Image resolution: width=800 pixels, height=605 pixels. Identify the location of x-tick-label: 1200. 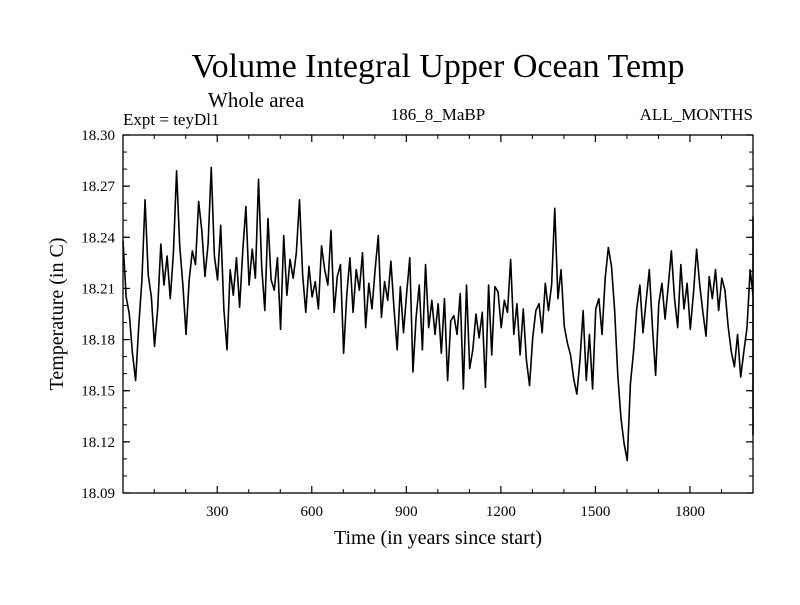
(501, 512).